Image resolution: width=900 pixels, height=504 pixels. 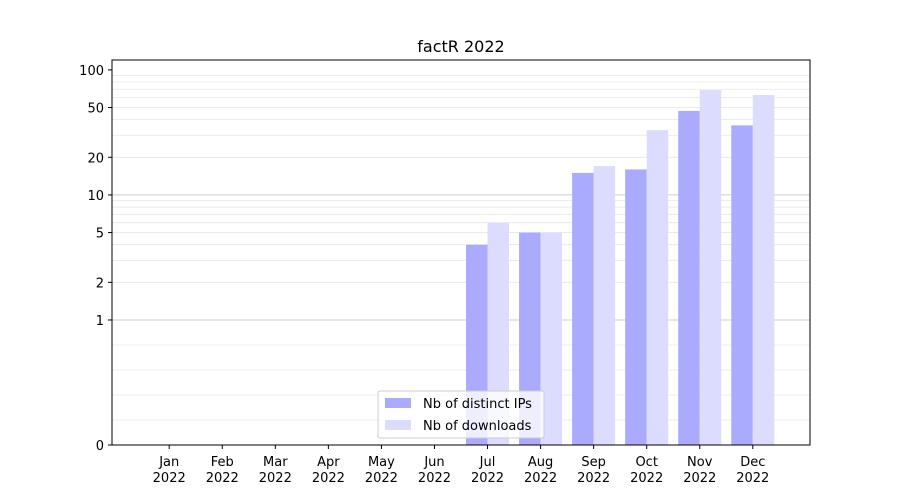 What do you see at coordinates (460, 46) in the screenshot?
I see `chart-title: factR 2022` at bounding box center [460, 46].